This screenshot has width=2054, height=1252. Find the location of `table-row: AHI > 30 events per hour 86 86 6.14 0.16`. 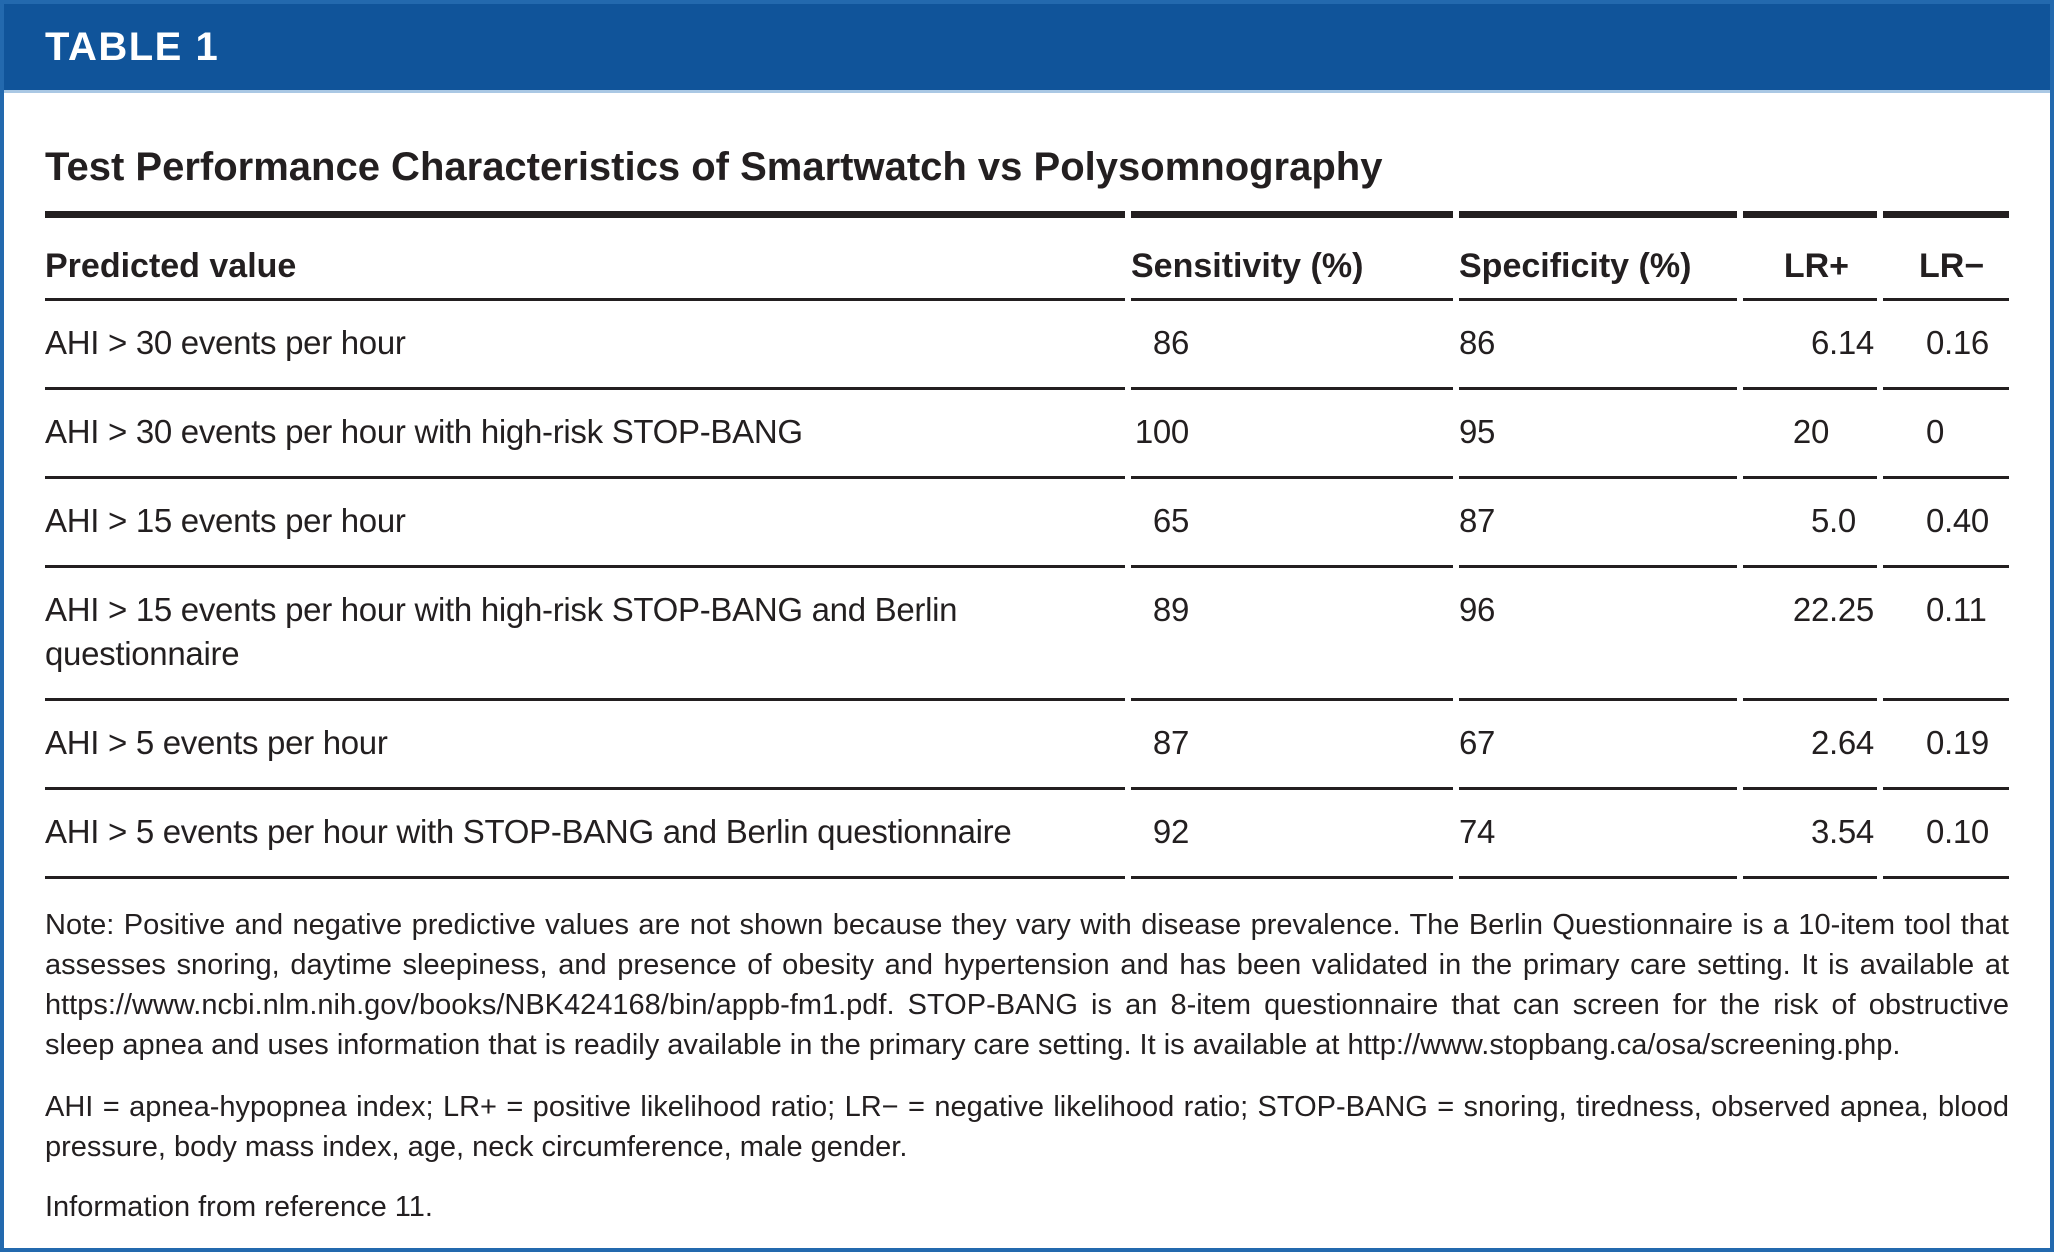

table-row: AHI > 30 events per hour 86 86 6.14 0.16 is located at coordinates (1027, 342).